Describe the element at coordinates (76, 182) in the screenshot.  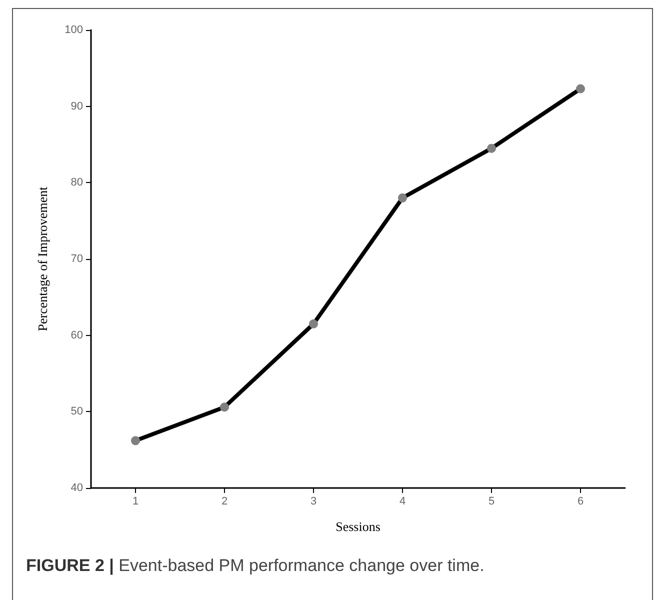
I see `y-tick-label: 80` at that location.